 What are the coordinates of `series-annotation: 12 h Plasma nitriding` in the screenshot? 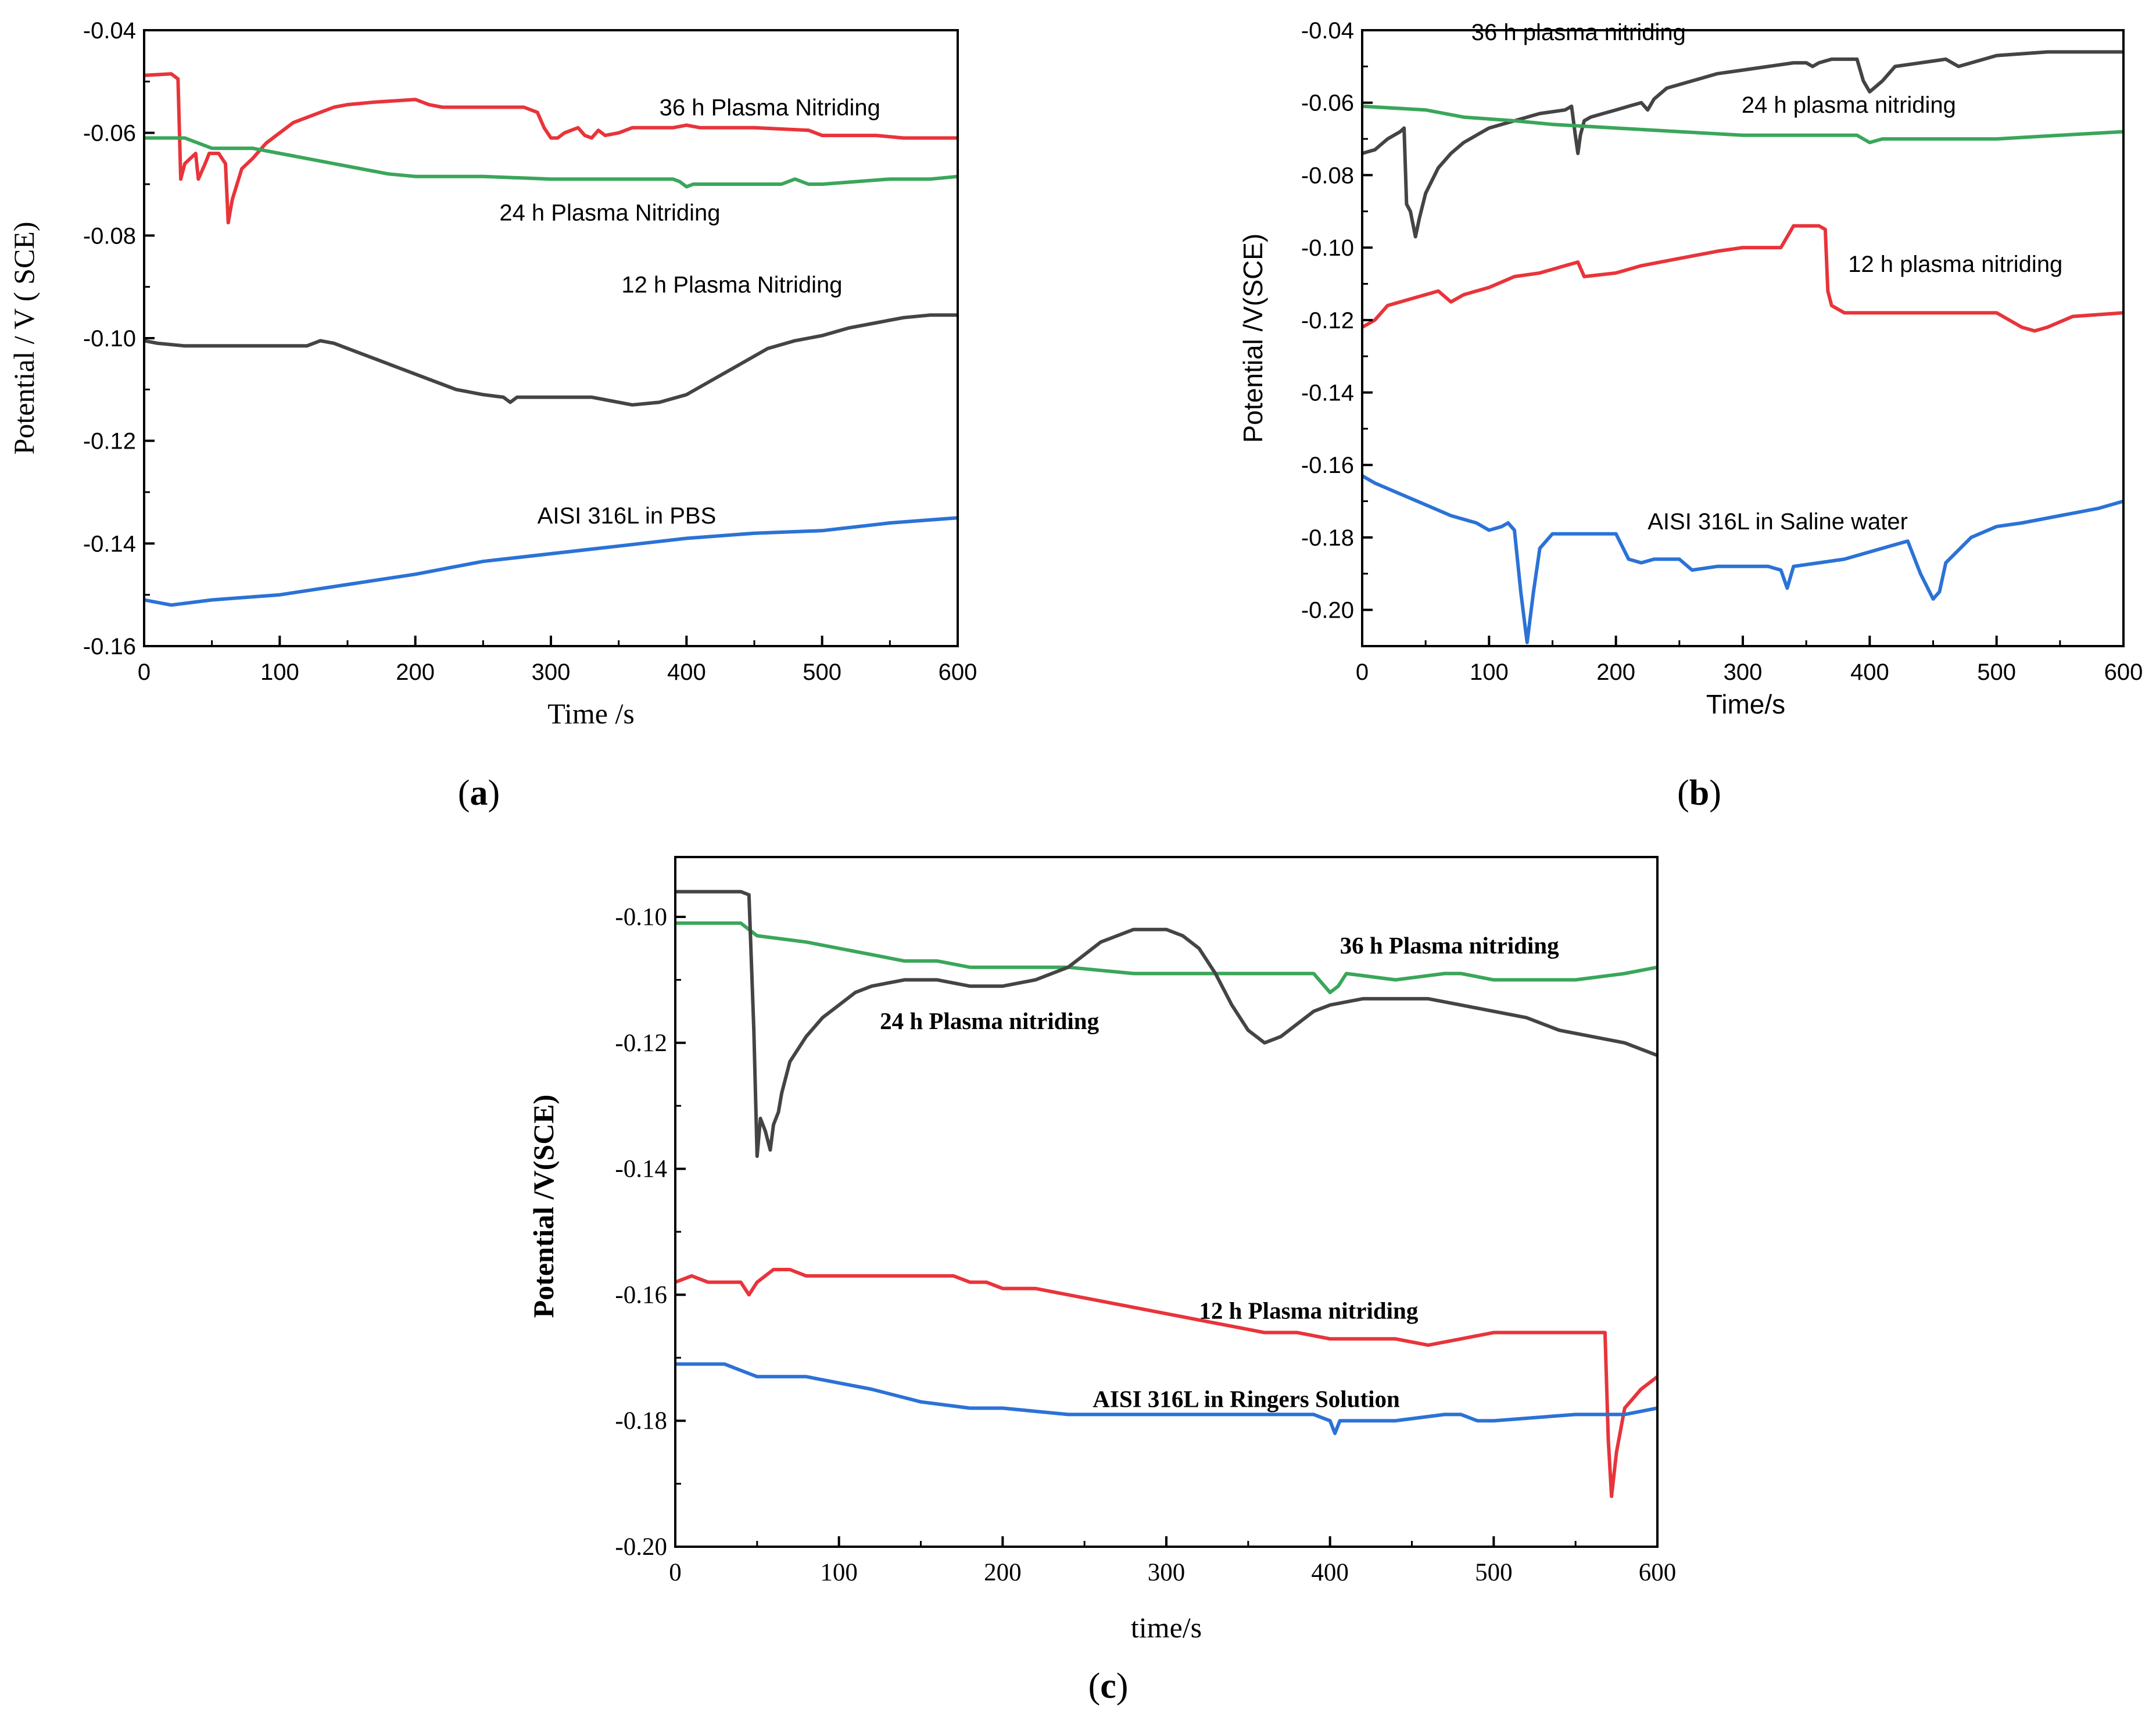 It's located at (1309, 1310).